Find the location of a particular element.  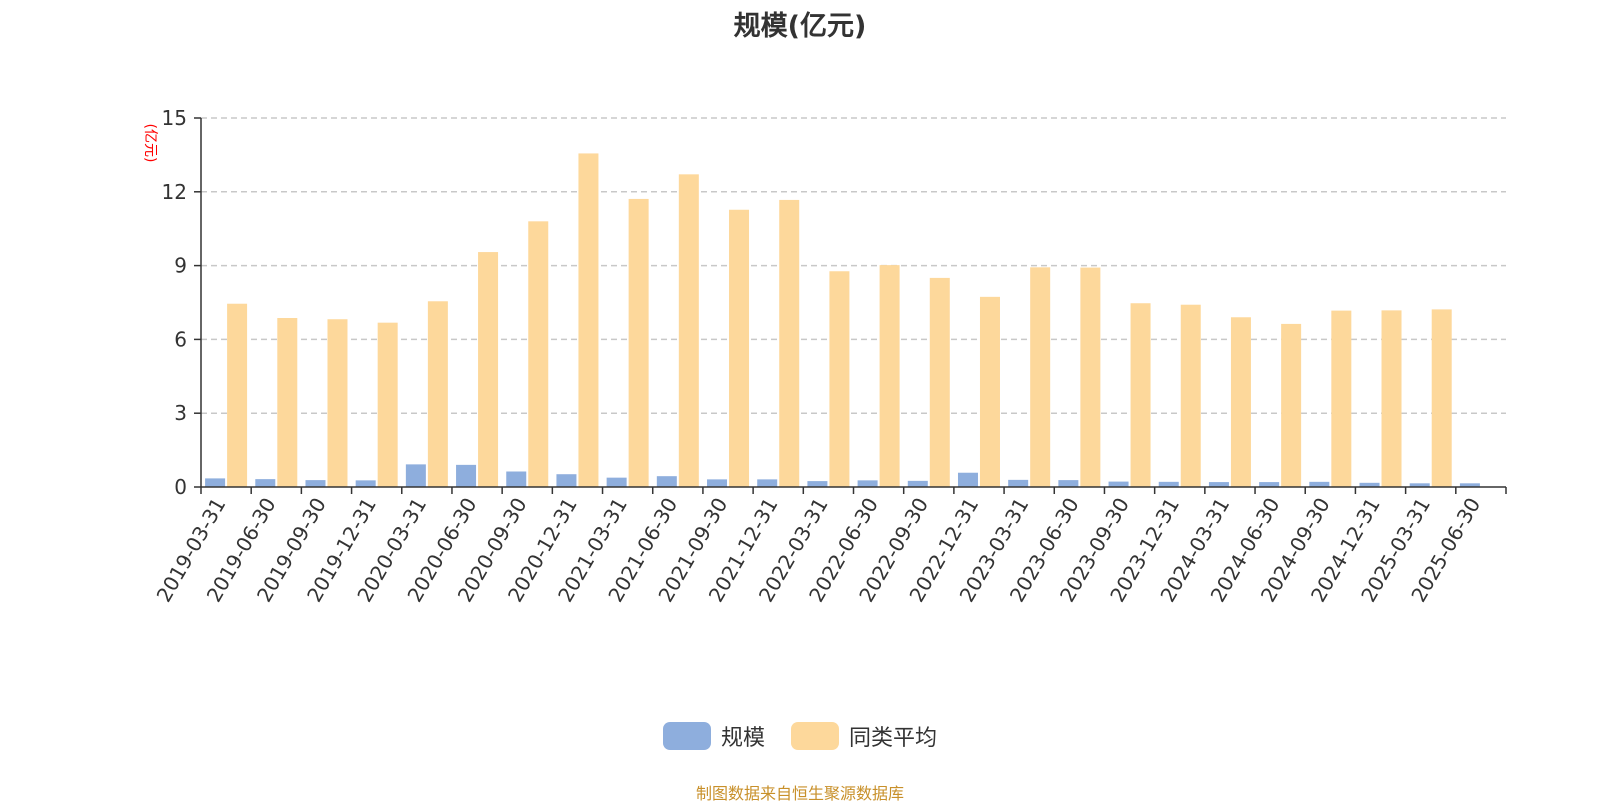

legend-label-scale: 规模 is located at coordinates (742, 738).